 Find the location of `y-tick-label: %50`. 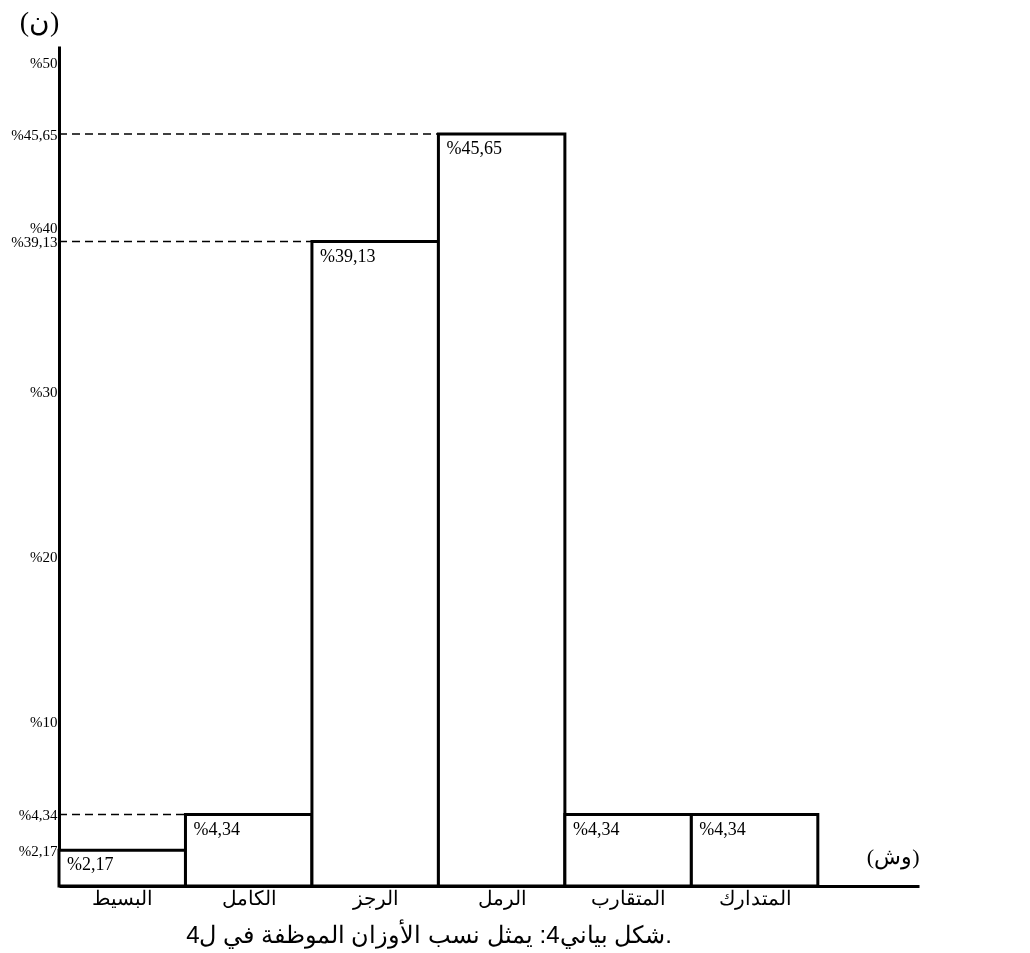

y-tick-label: %50 is located at coordinates (44, 62).